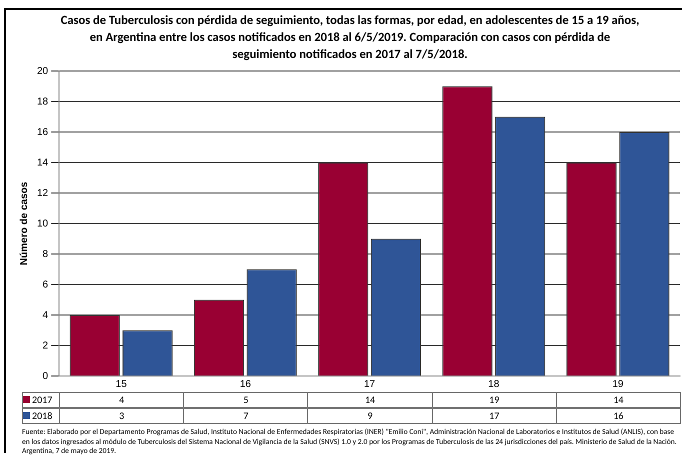 The image size is (685, 455). I want to click on y-tick-label: 16, so click(43, 132).